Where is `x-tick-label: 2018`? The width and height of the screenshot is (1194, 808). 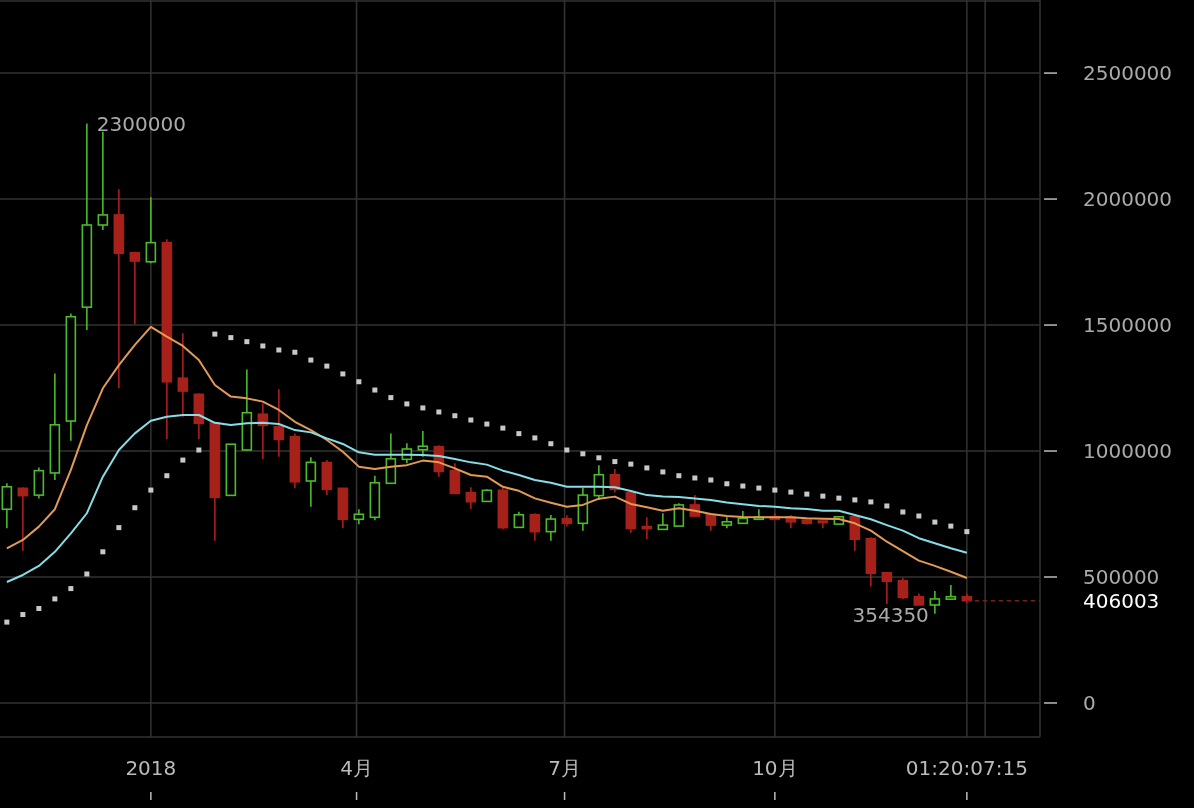 x-tick-label: 2018 is located at coordinates (151, 768).